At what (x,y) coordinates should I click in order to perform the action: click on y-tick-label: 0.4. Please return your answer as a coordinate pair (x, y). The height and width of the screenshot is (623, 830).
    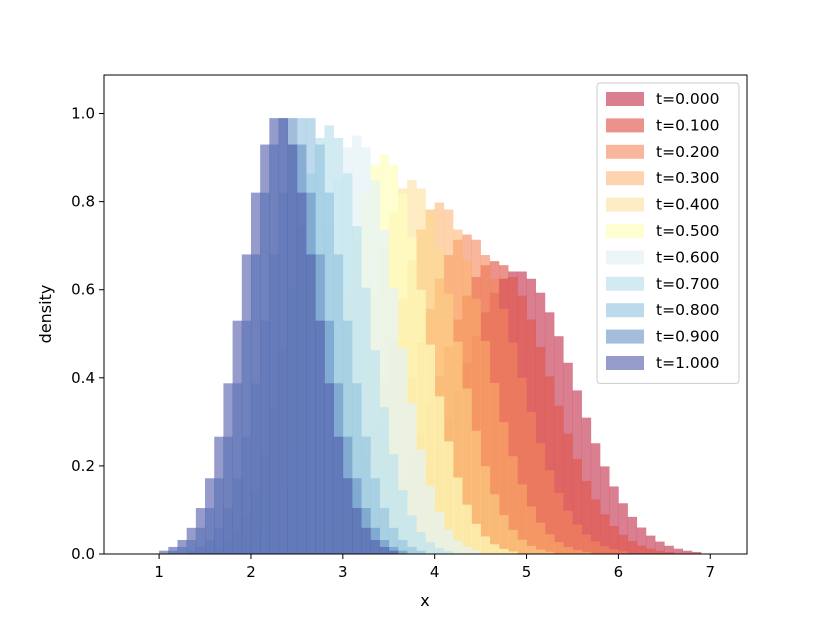
    Looking at the image, I should click on (83, 378).